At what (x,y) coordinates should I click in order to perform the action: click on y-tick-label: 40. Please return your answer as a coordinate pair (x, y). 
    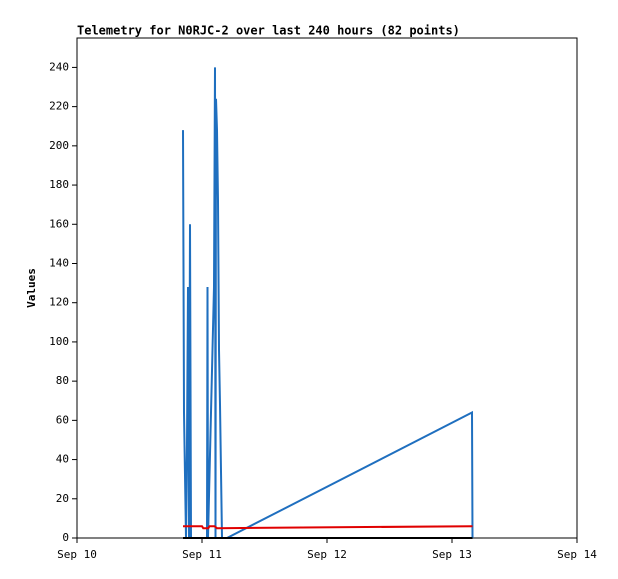
    Looking at the image, I should click on (62, 459).